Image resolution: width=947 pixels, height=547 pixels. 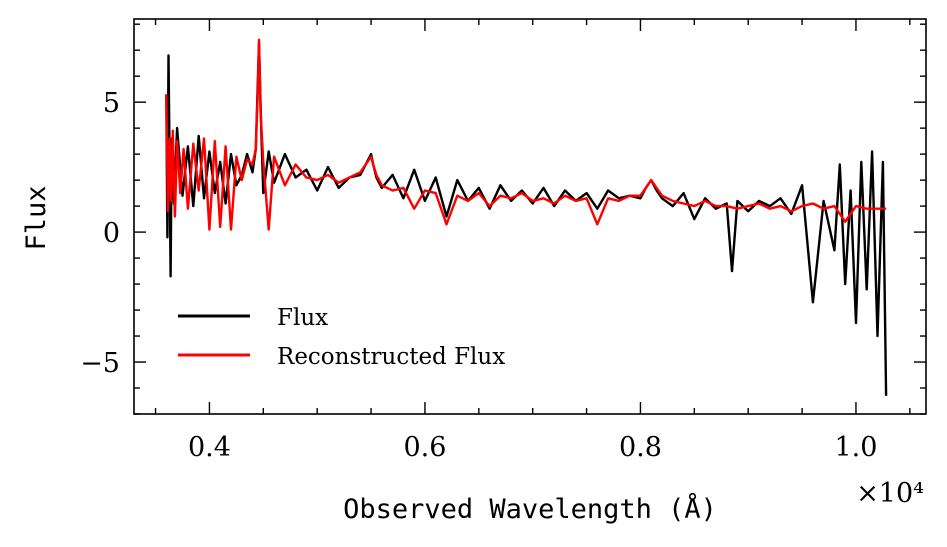 What do you see at coordinates (424, 447) in the screenshot?
I see `x-tick-label: 0.6` at bounding box center [424, 447].